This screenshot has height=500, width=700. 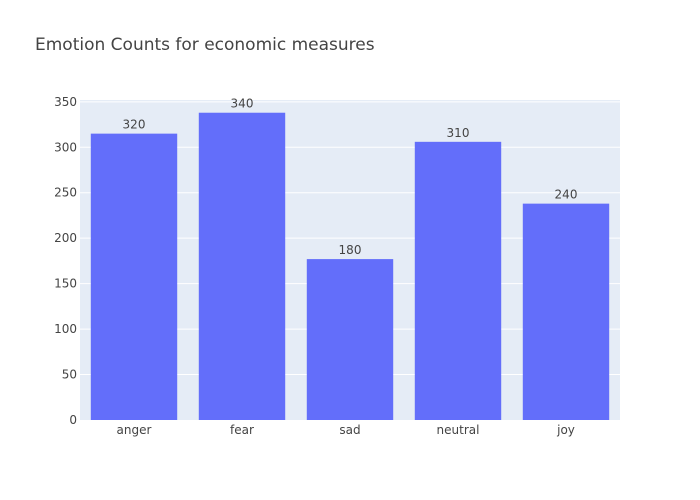 I want to click on bar-sad, so click(x=350, y=339).